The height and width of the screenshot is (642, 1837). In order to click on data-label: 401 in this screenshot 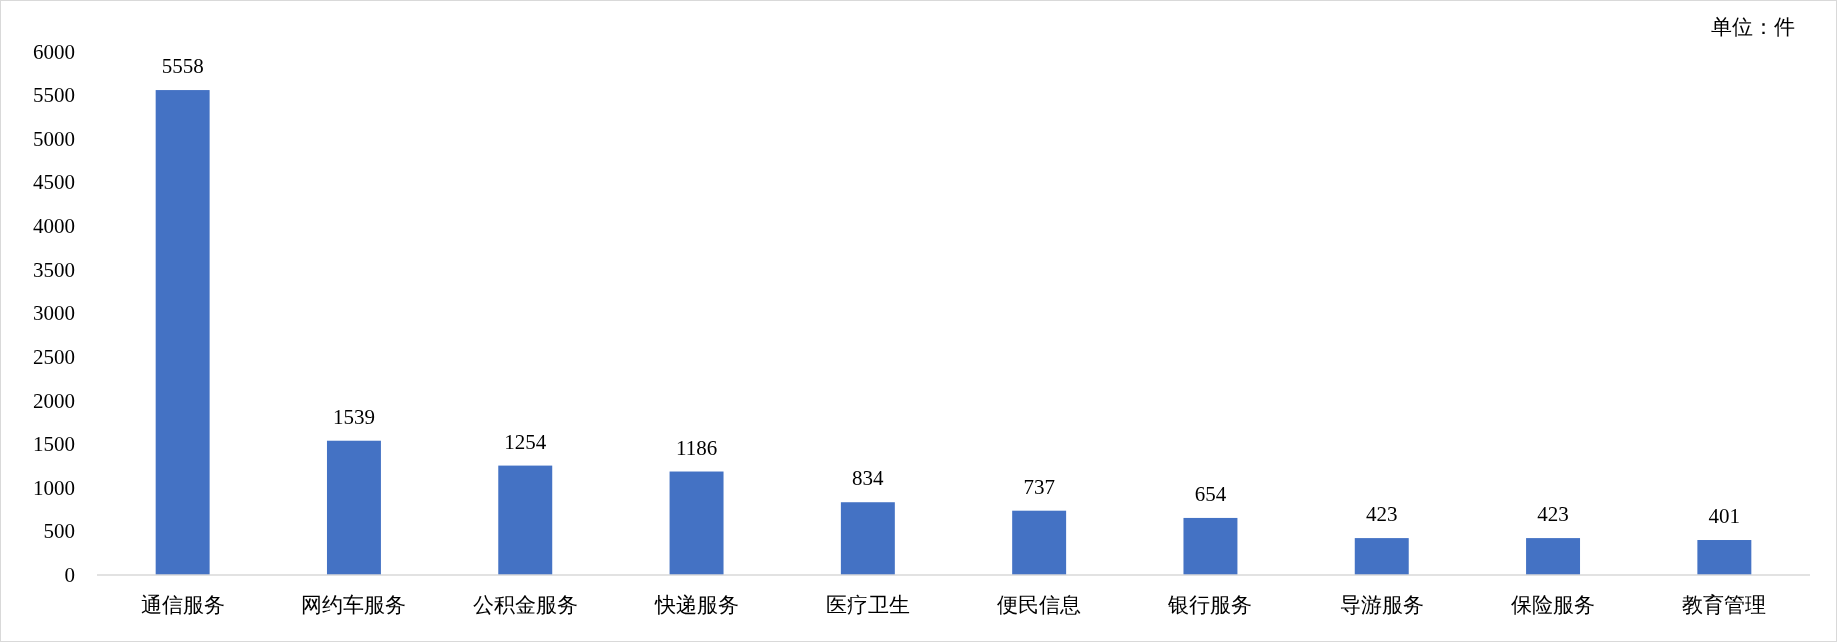, I will do `click(1724, 516)`.